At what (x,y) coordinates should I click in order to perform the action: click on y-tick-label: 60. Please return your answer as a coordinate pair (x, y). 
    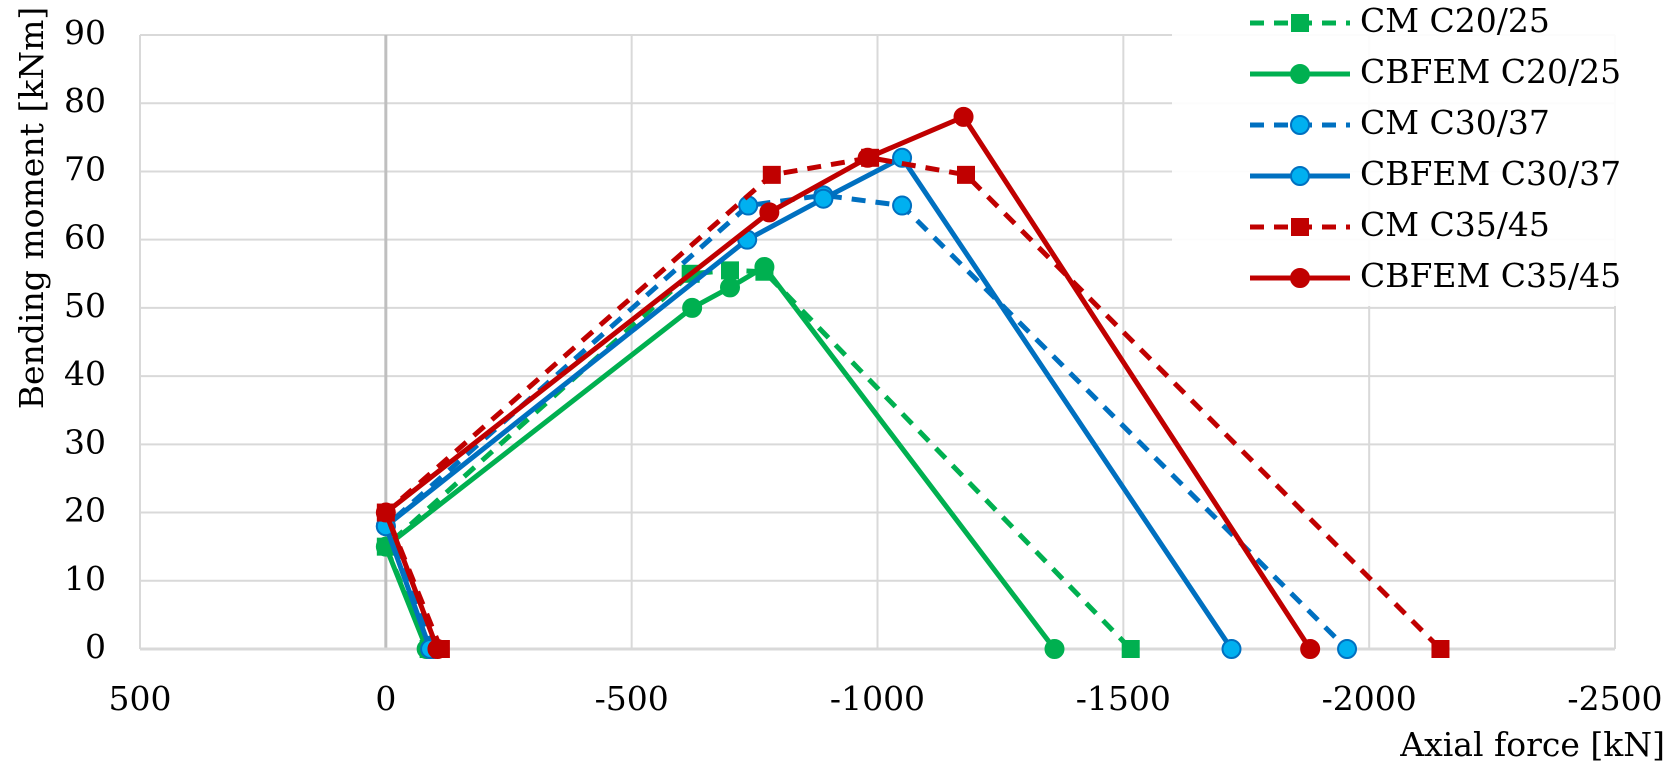
    Looking at the image, I should click on (85, 237).